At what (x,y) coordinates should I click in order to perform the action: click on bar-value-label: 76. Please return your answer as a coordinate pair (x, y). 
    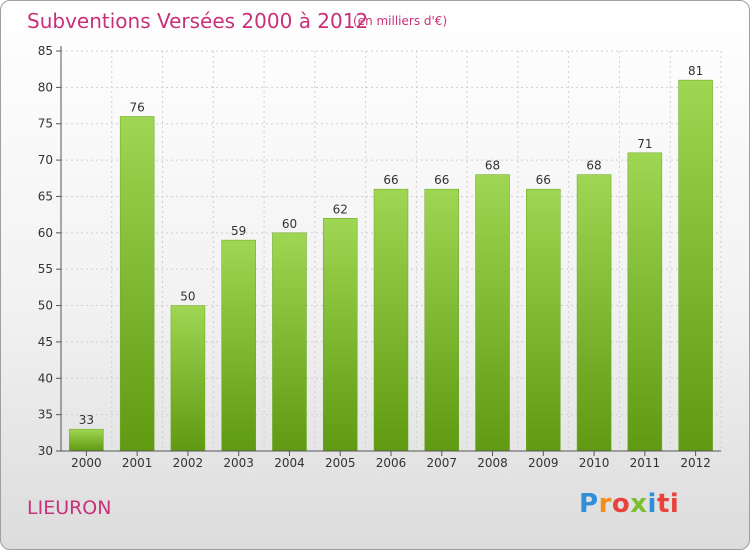
    Looking at the image, I should click on (137, 107).